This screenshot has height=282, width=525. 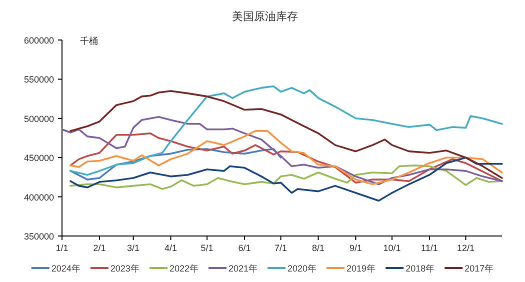 I want to click on x-tick-label: 7/1, so click(x=281, y=248).